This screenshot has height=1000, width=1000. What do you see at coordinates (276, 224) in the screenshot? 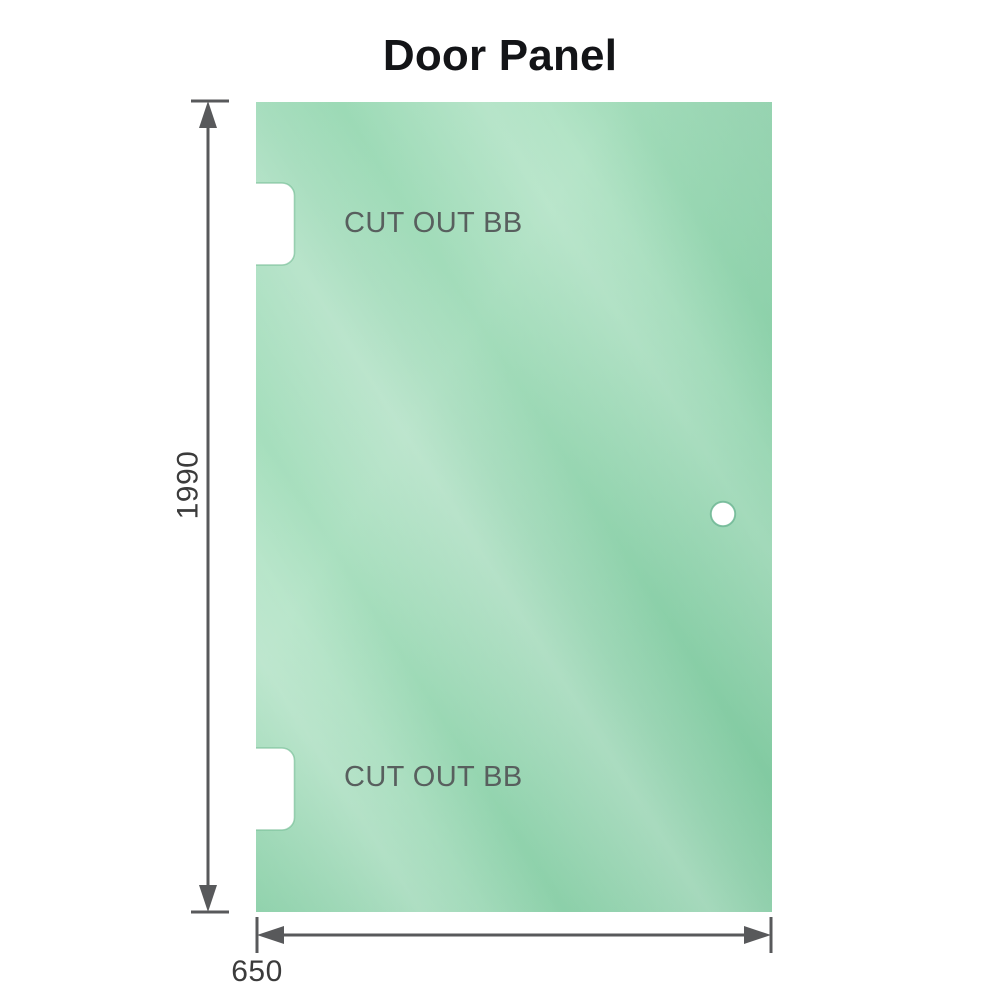
I see `cutout-top-outline` at bounding box center [276, 224].